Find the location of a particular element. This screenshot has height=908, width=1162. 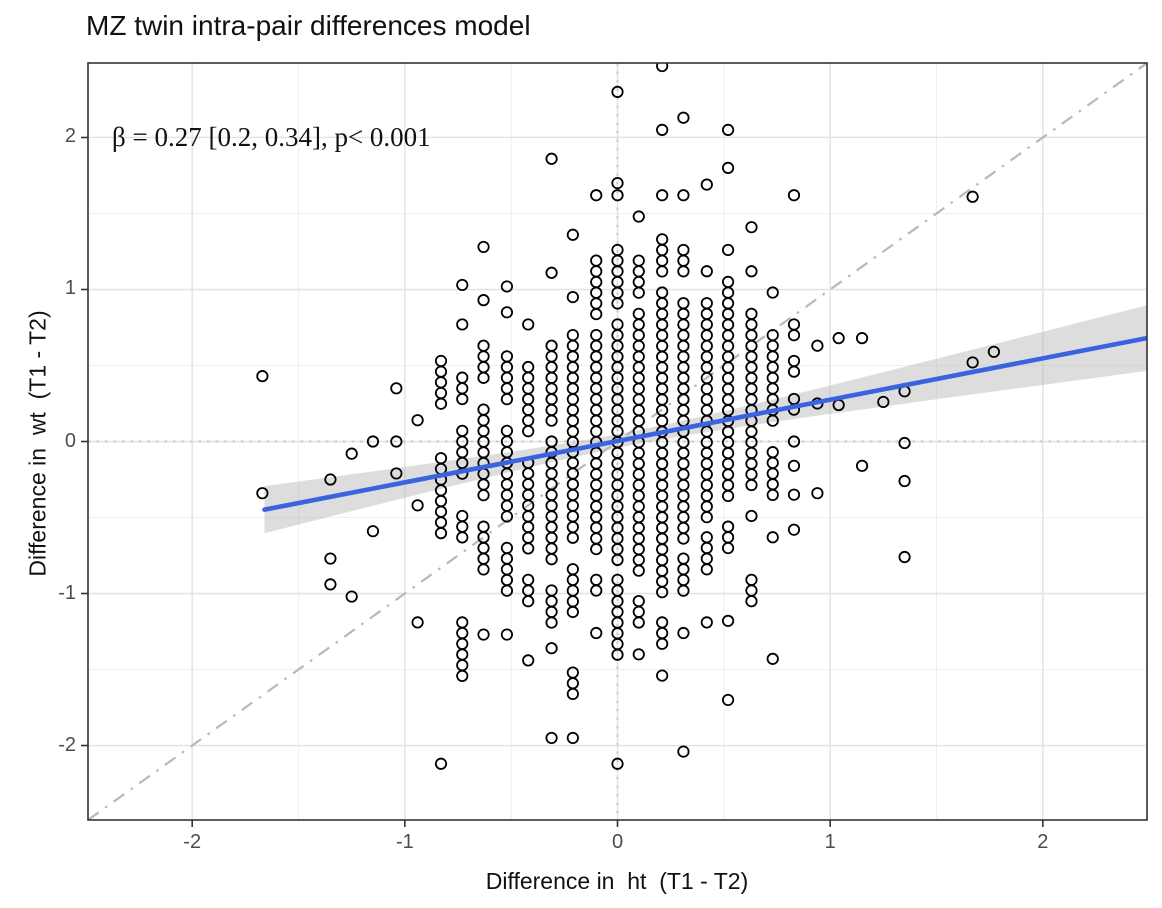

plot-title: MZ twin intra-pair differences model is located at coordinates (308, 25).